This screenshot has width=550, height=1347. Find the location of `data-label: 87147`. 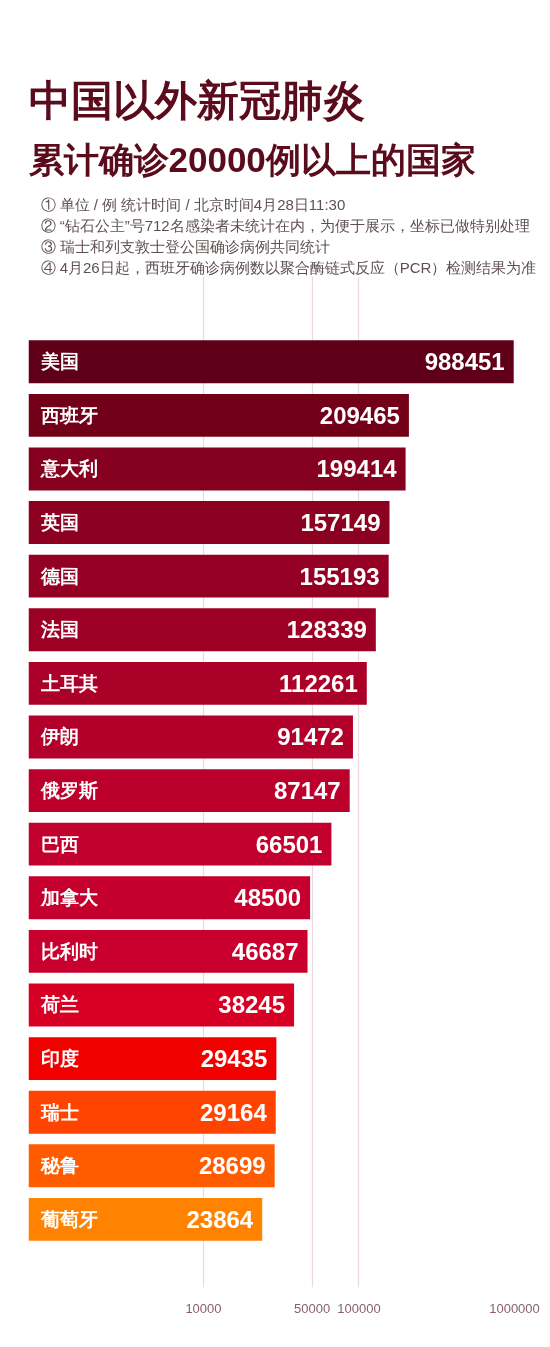

data-label: 87147 is located at coordinates (307, 791).